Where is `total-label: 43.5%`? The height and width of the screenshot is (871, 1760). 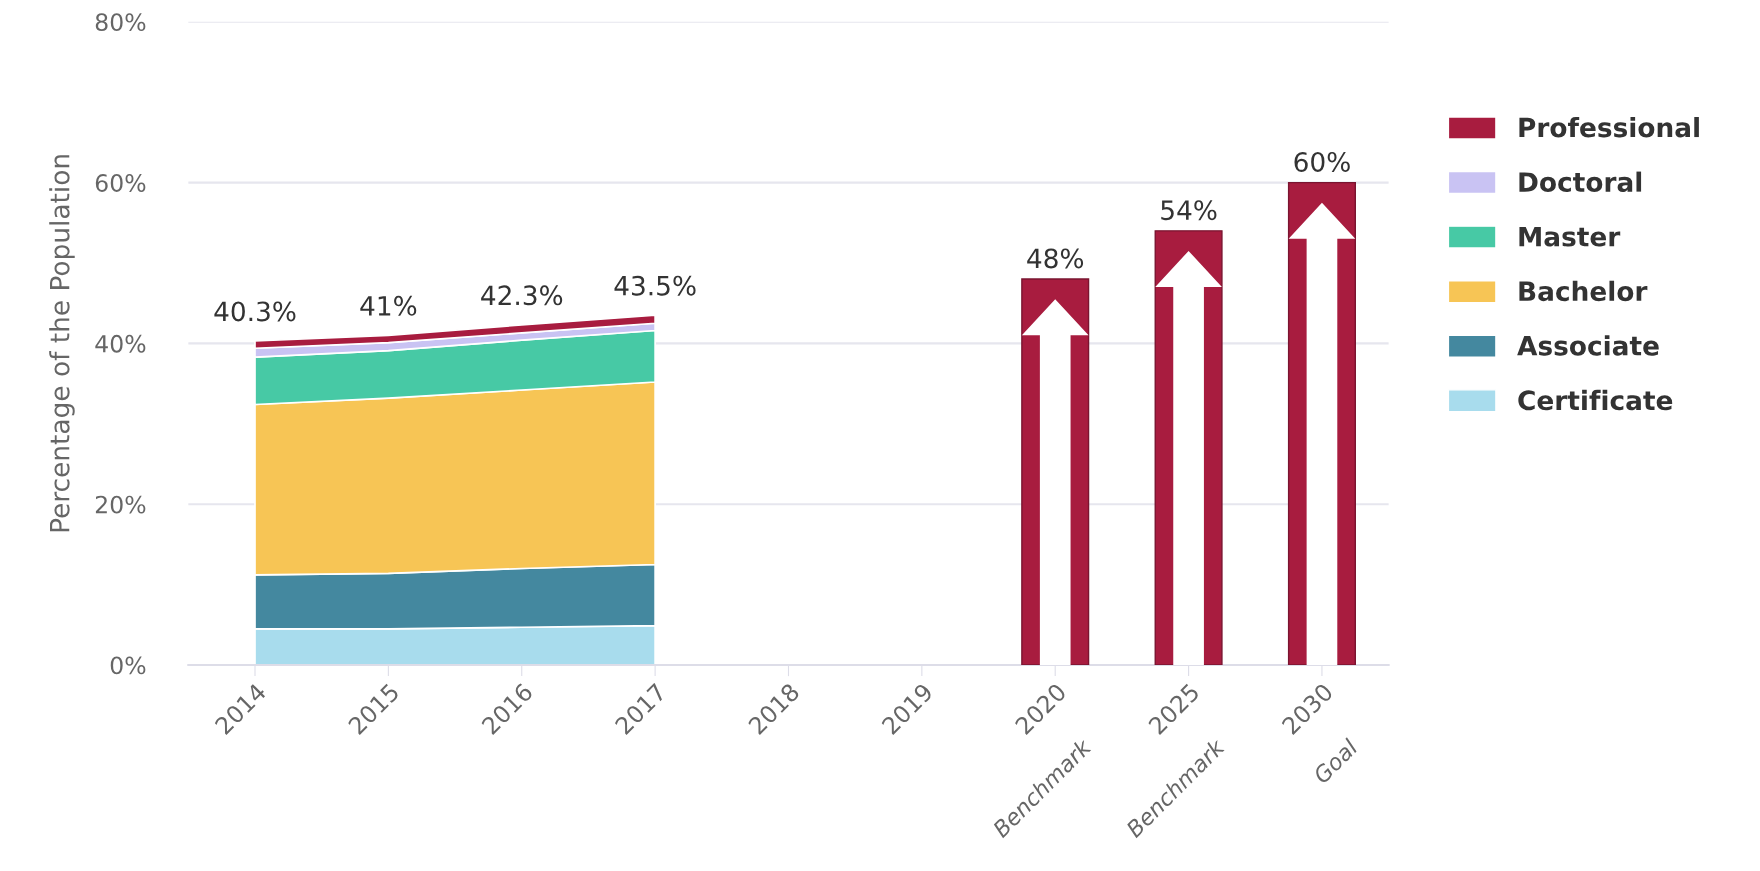
total-label: 43.5% is located at coordinates (655, 285).